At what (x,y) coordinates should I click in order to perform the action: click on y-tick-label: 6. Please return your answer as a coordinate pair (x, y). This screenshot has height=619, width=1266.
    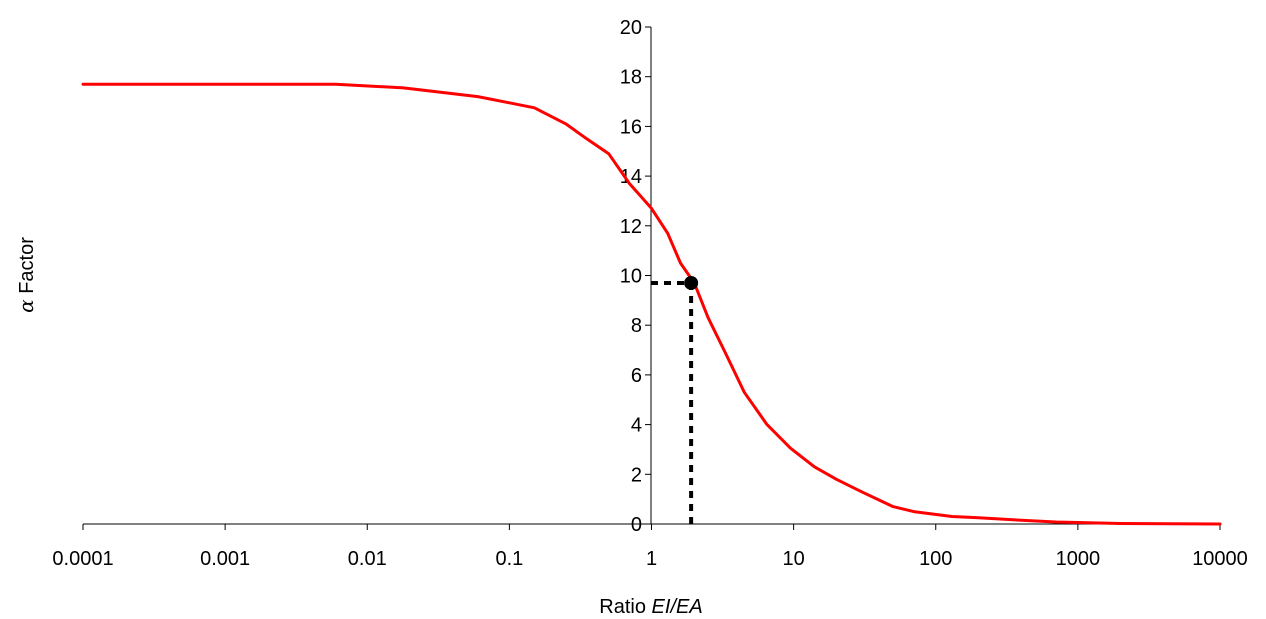
    Looking at the image, I should click on (636, 376).